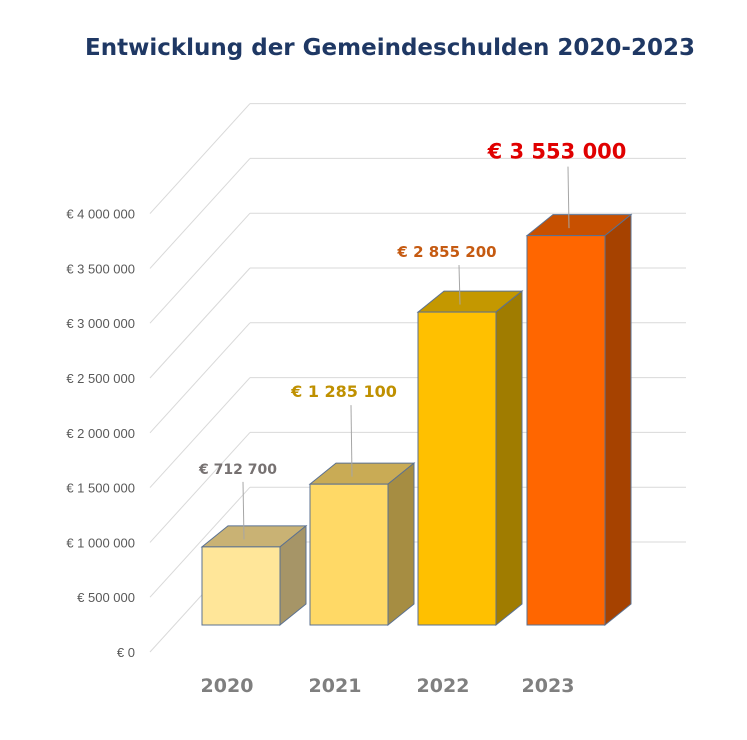  I want to click on y-tick-label: € 3 000 000, so click(100, 323).